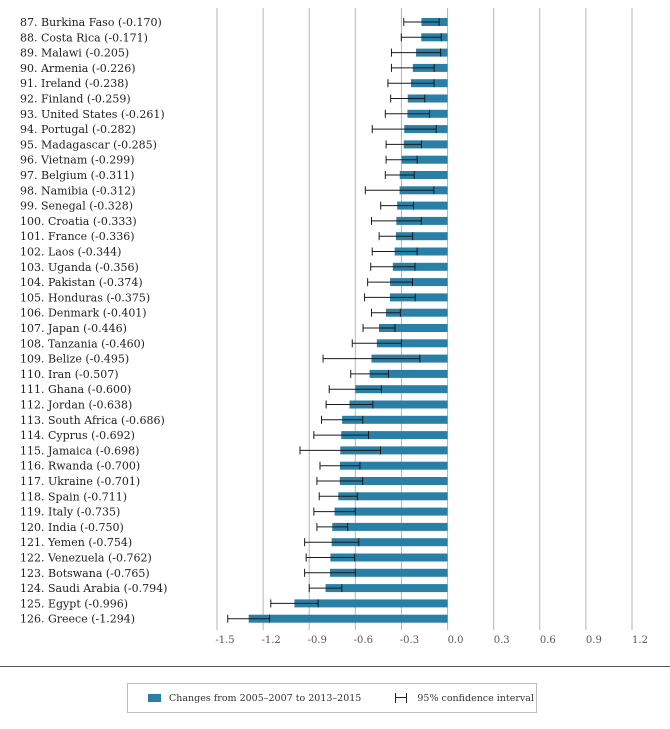 Image resolution: width=670 pixels, height=729 pixels. Describe the element at coordinates (270, 640) in the screenshot. I see `x-tick-label: -1.2` at that location.